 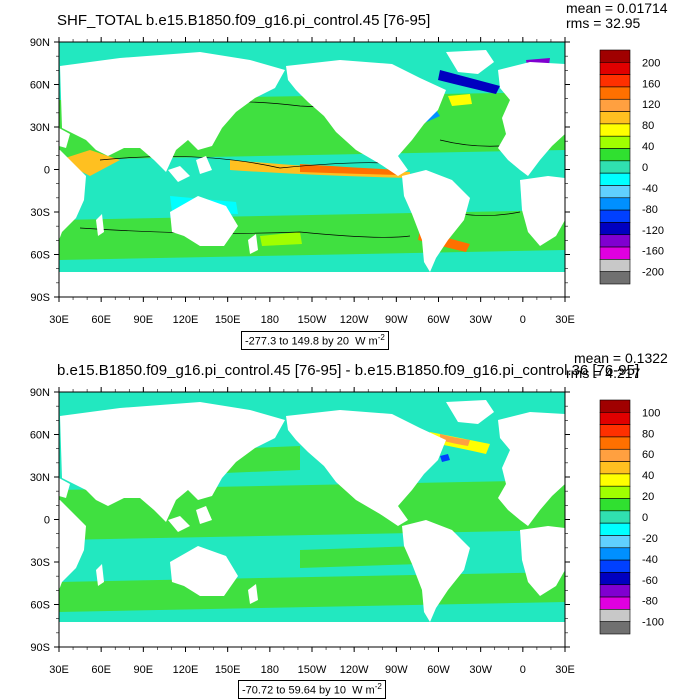 I want to click on colorbar-label: 160, so click(x=651, y=84).